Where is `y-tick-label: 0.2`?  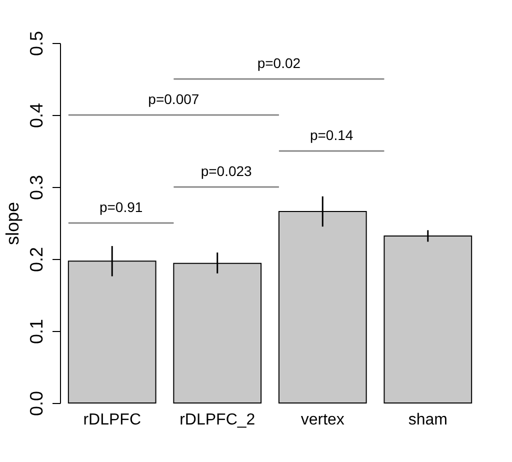 y-tick-label: 0.2 is located at coordinates (36, 259).